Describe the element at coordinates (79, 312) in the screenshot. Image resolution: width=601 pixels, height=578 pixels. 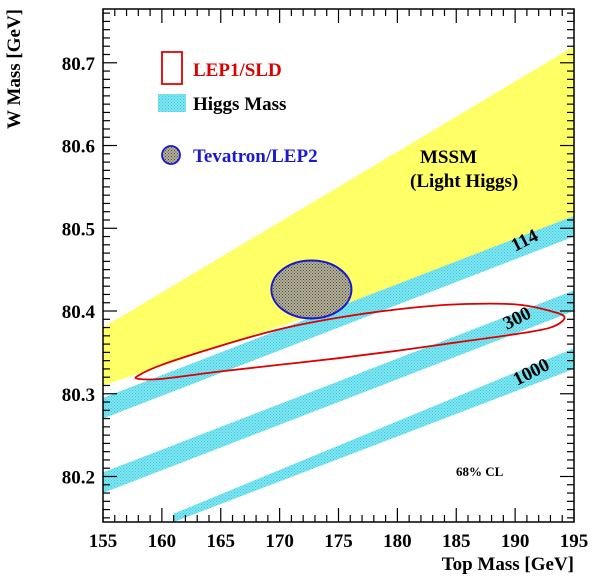
I see `y-tick-label: 80.4` at that location.